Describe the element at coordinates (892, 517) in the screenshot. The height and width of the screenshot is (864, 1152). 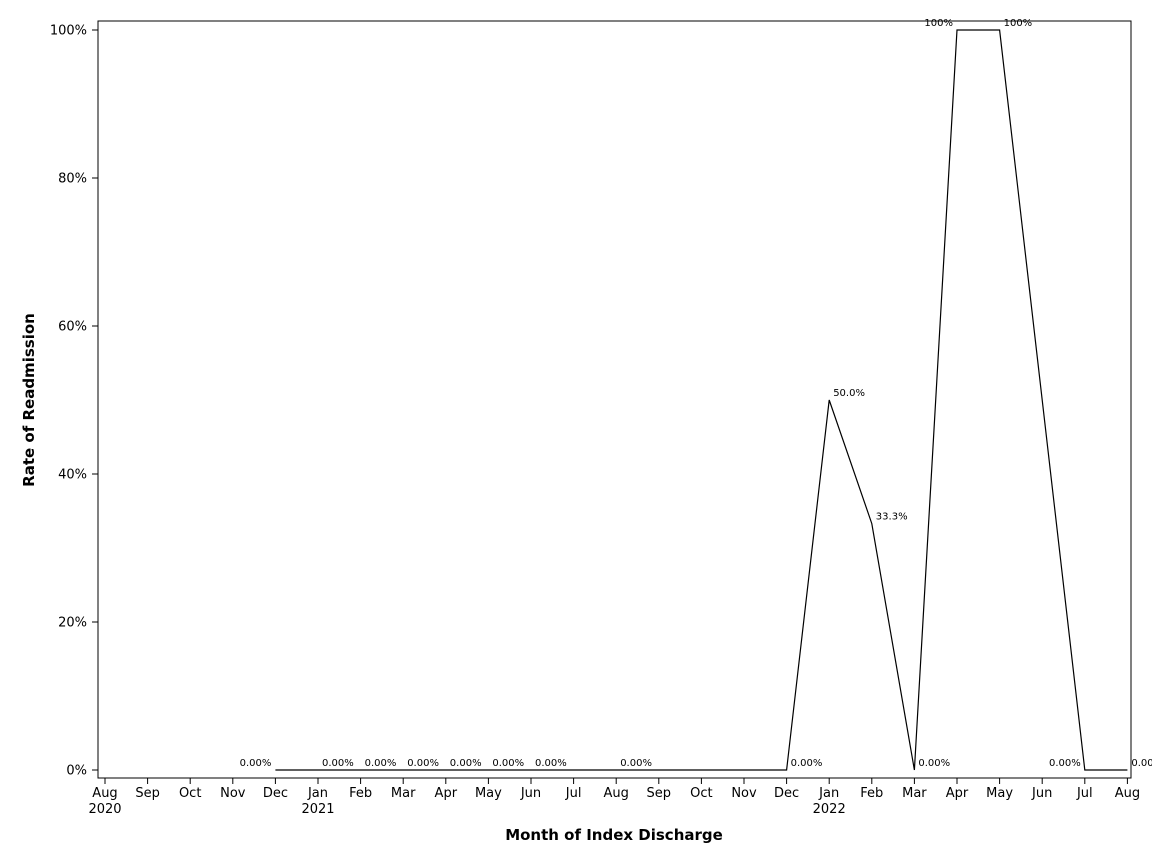
I see `data-point-label: 33.3%` at that location.